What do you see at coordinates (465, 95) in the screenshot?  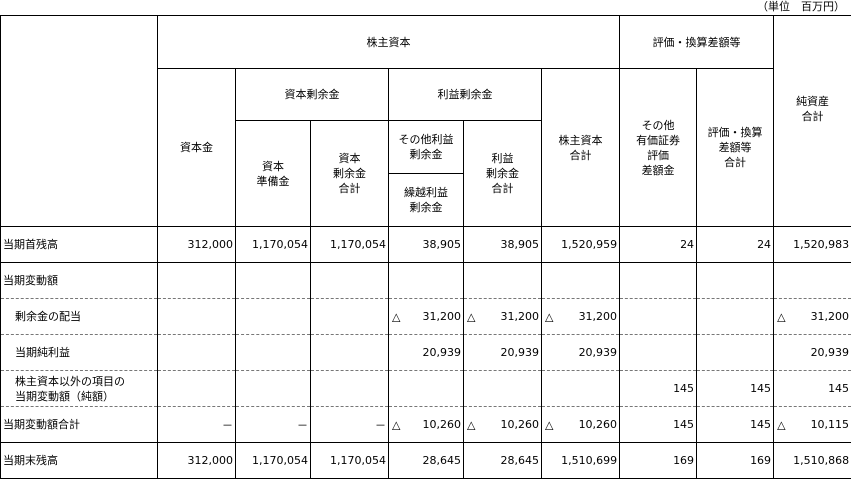 I see `header-retained-earnings: 利益剰余金` at bounding box center [465, 95].